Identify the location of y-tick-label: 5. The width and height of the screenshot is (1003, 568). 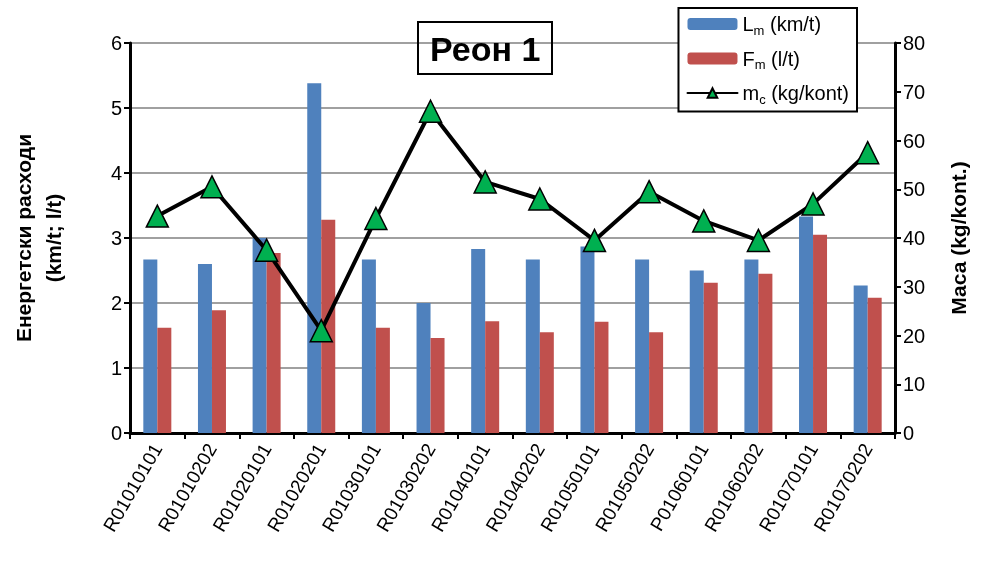
(116, 108).